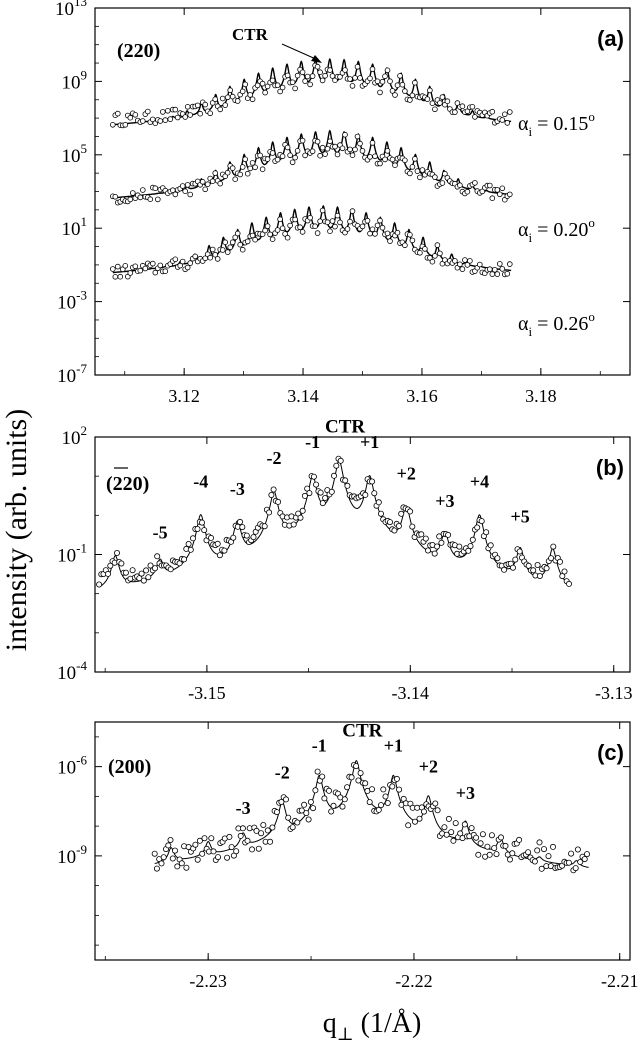  What do you see at coordinates (371, 818) in the screenshot?
I see `data-markers` at bounding box center [371, 818].